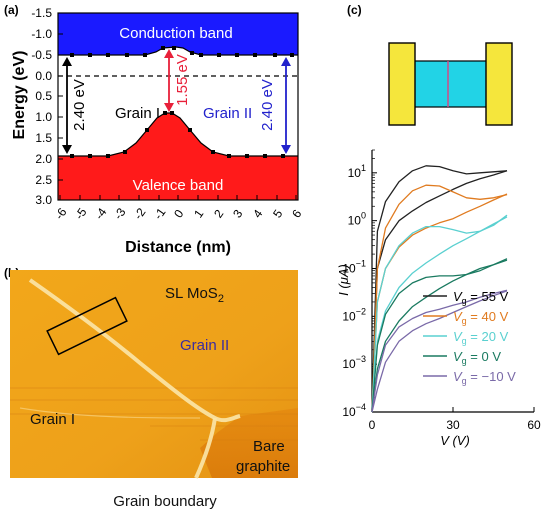 The height and width of the screenshot is (520, 550). What do you see at coordinates (178, 185) in the screenshot?
I see `valence-band-label: Valence band` at bounding box center [178, 185].